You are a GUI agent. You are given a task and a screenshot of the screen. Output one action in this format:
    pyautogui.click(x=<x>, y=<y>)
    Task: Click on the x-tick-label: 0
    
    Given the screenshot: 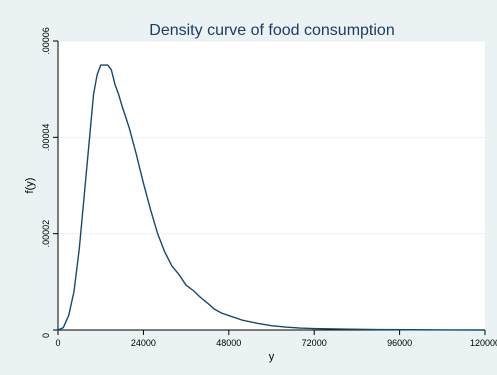 What is the action you would take?
    pyautogui.click(x=57, y=343)
    